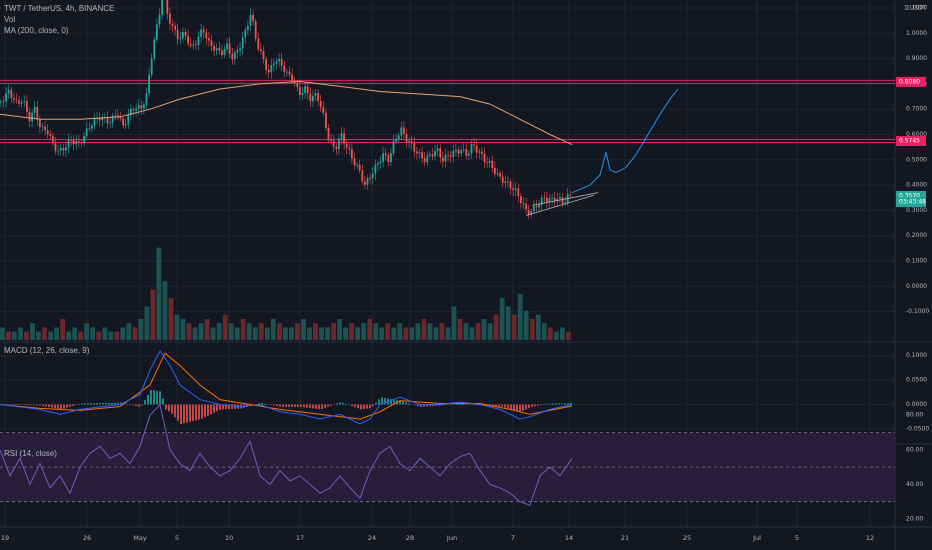  What do you see at coordinates (916, 286) in the screenshot?
I see `price-tick-label: 0.0000` at bounding box center [916, 286].